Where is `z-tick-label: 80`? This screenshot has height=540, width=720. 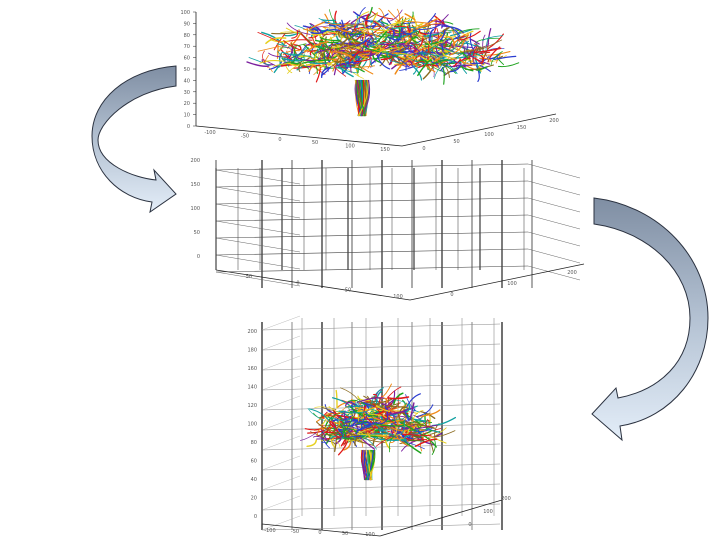
z-tick-label: 80 is located at coordinates (187, 36).